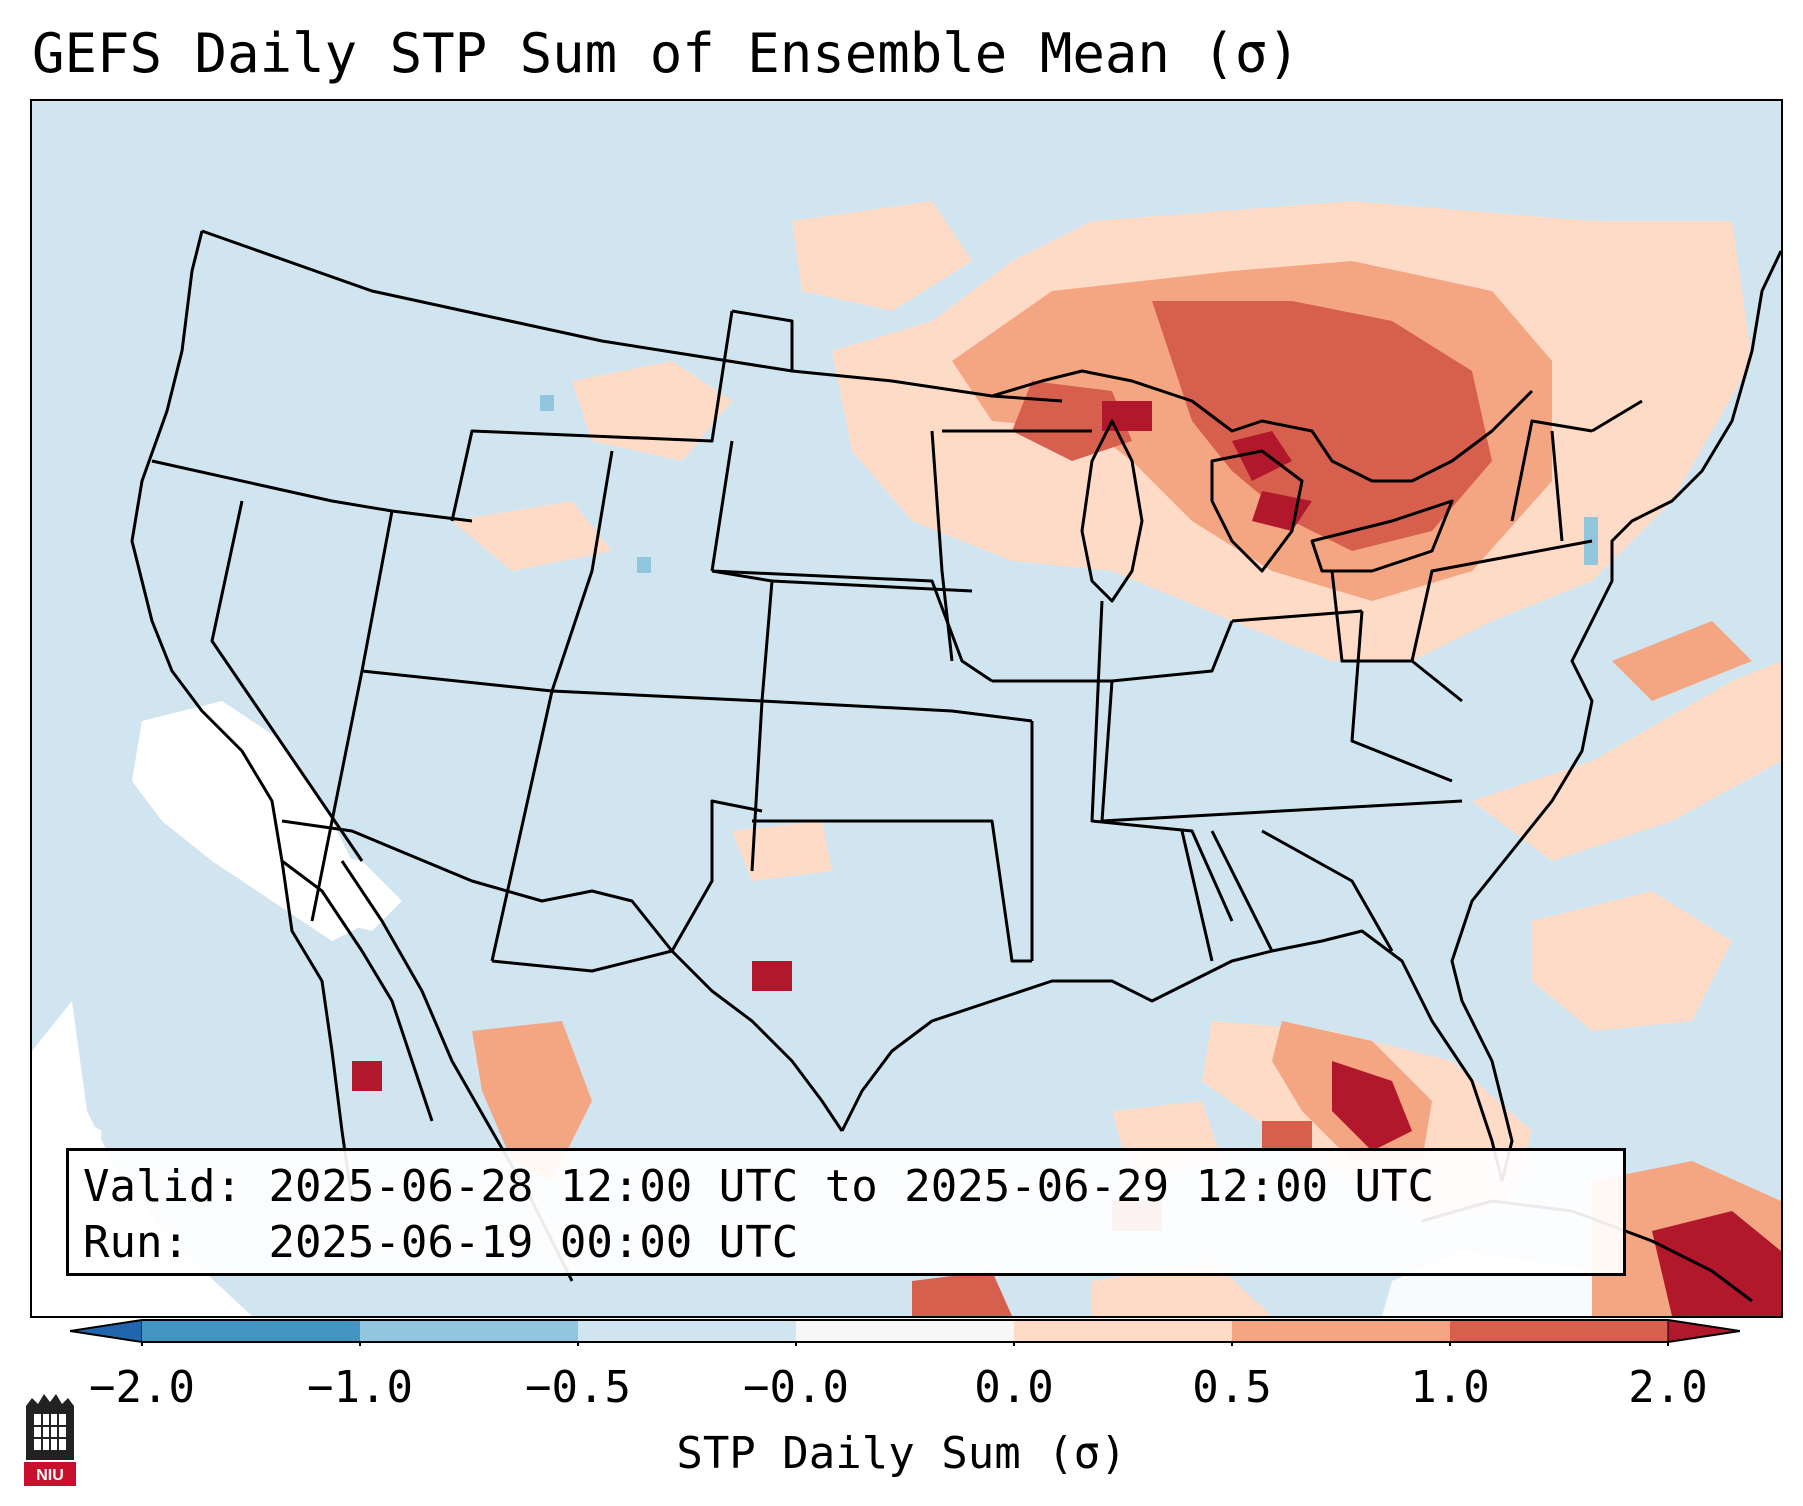 The width and height of the screenshot is (1803, 1506). Describe the element at coordinates (578, 1387) in the screenshot. I see `colorbar-tick-label: −0.5` at that location.